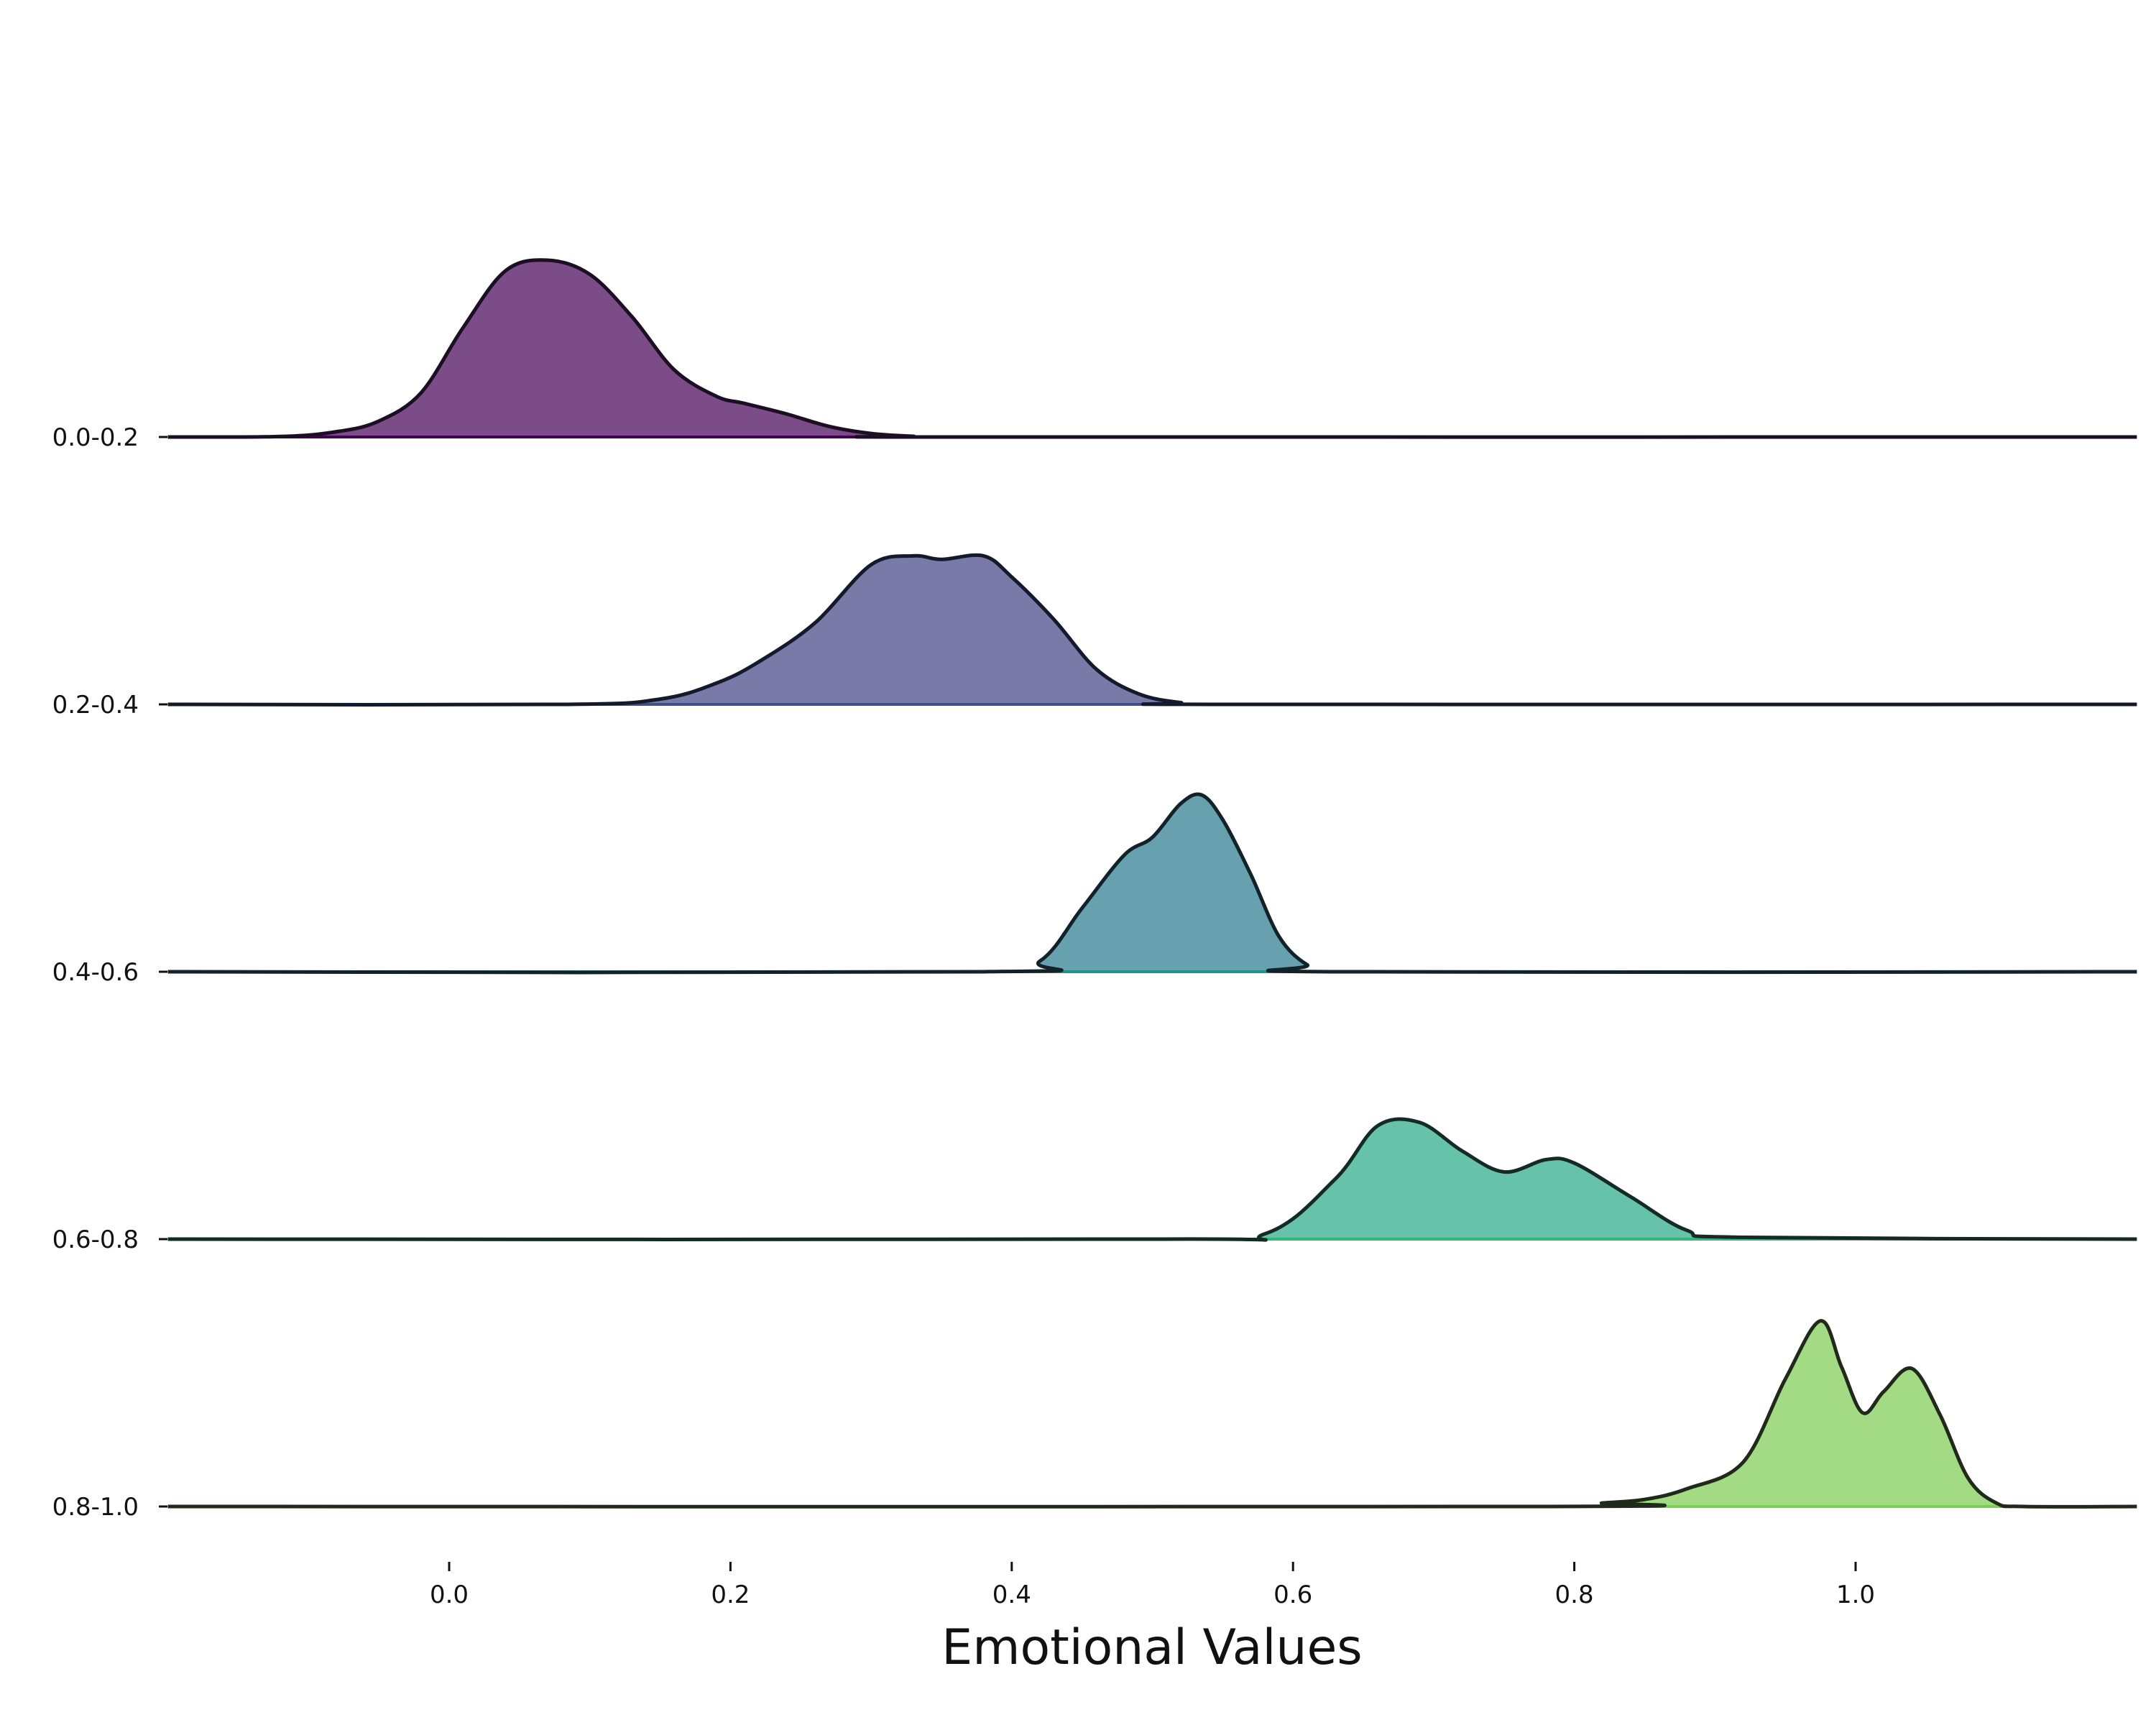 This screenshot has width=2156, height=1725. Describe the element at coordinates (1153, 1595) in the screenshot. I see `x-tick-labels: 0.0 0.2 0.4 0.6 0.8 1.0` at that location.